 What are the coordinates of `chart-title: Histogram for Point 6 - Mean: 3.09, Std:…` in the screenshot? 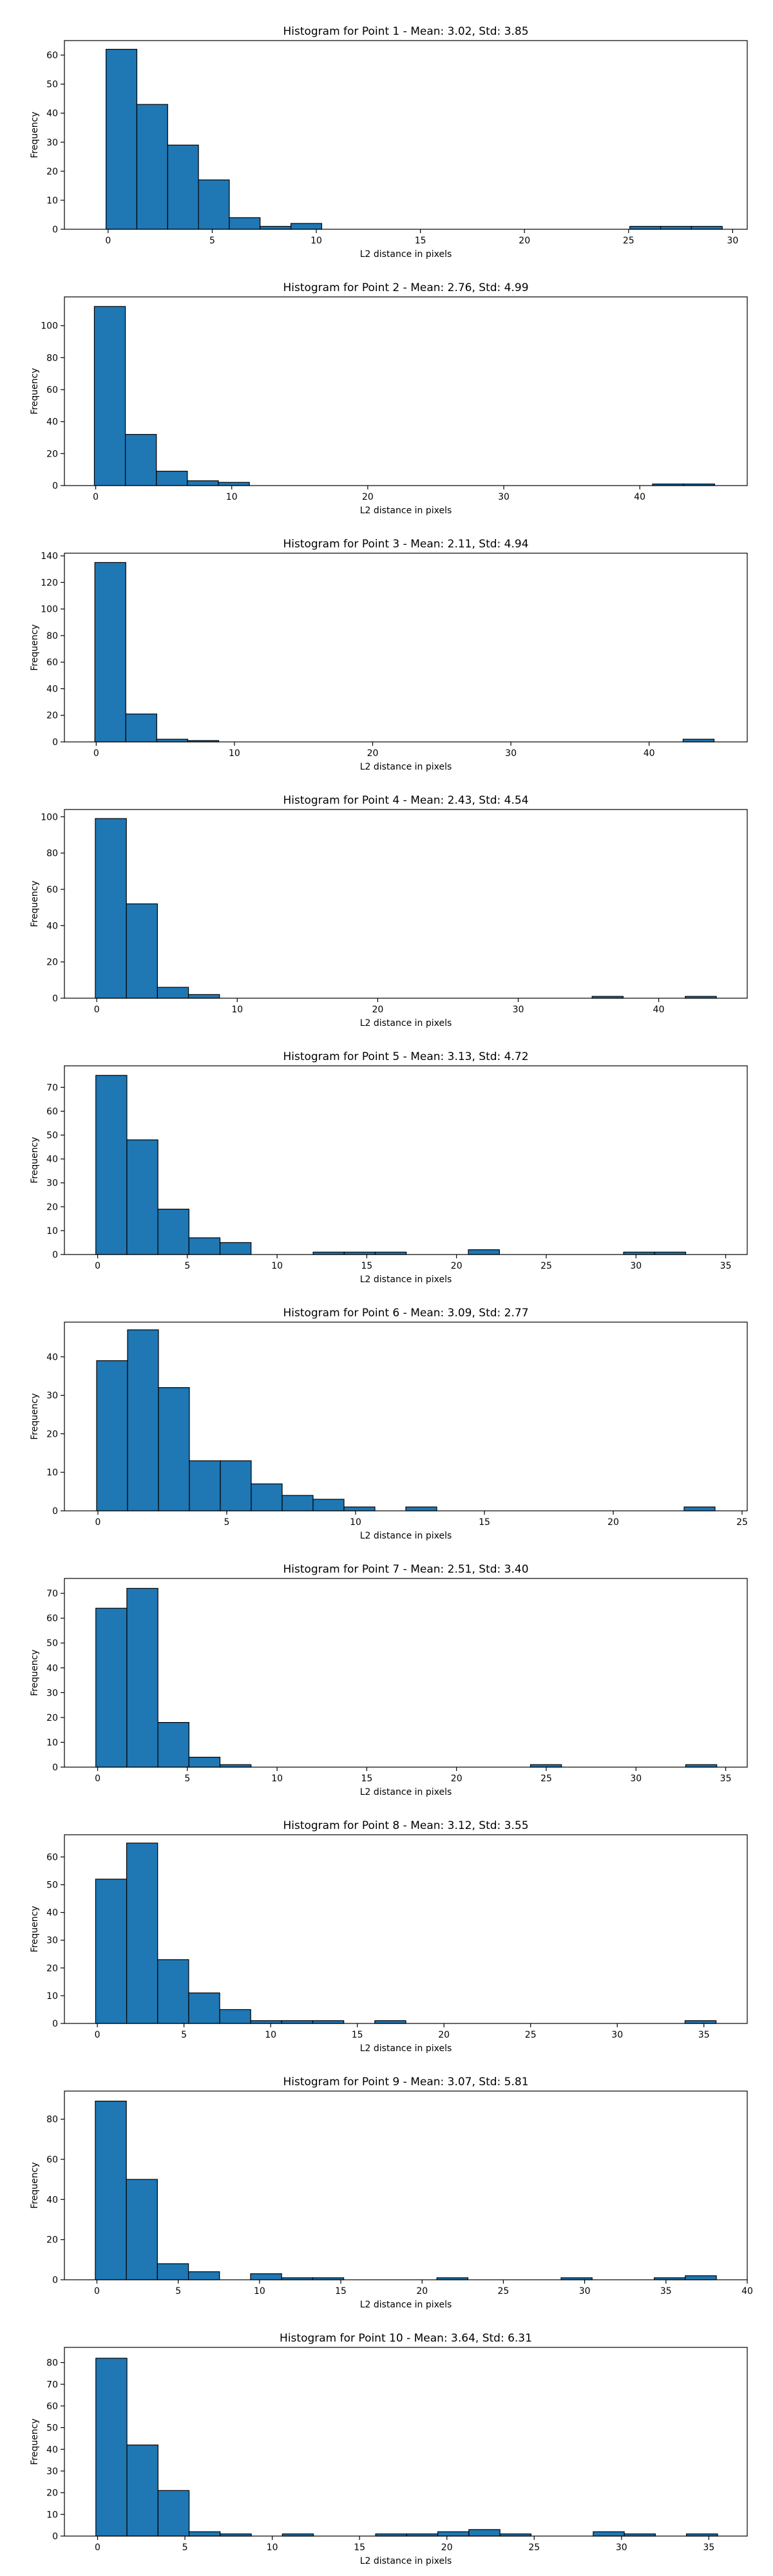 It's located at (405, 1314).